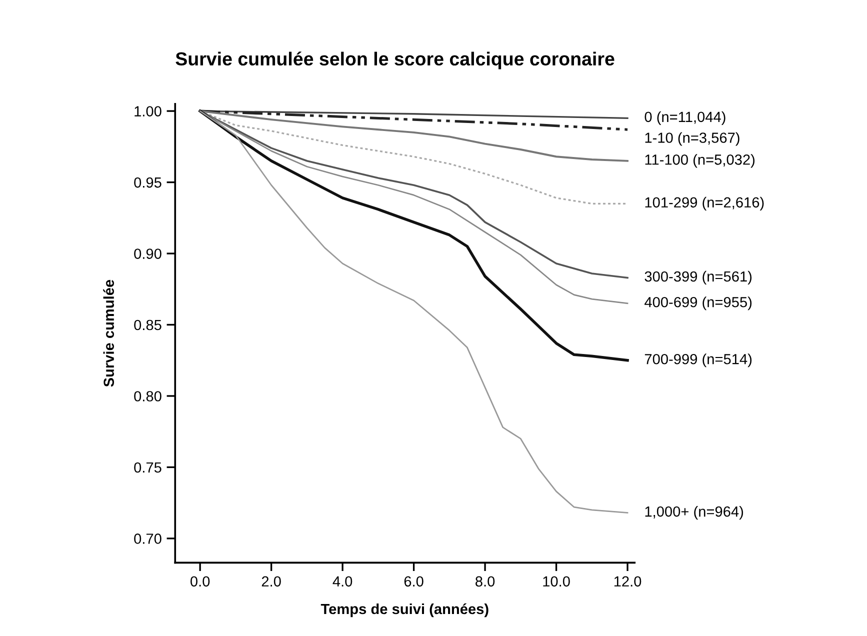 The height and width of the screenshot is (636, 867). Describe the element at coordinates (148, 467) in the screenshot. I see `y-tick-label: 0.75` at that location.